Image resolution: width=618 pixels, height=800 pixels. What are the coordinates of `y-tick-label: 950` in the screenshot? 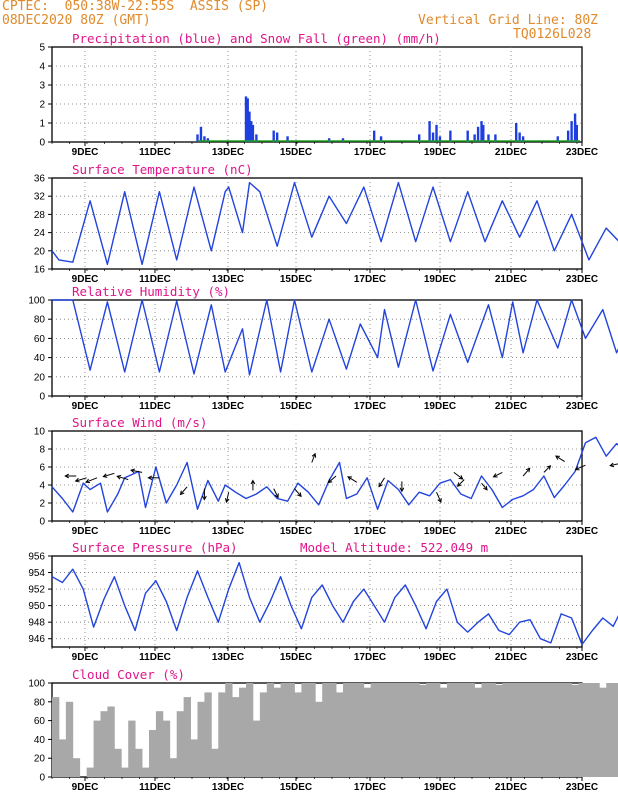 It's located at (36, 606).